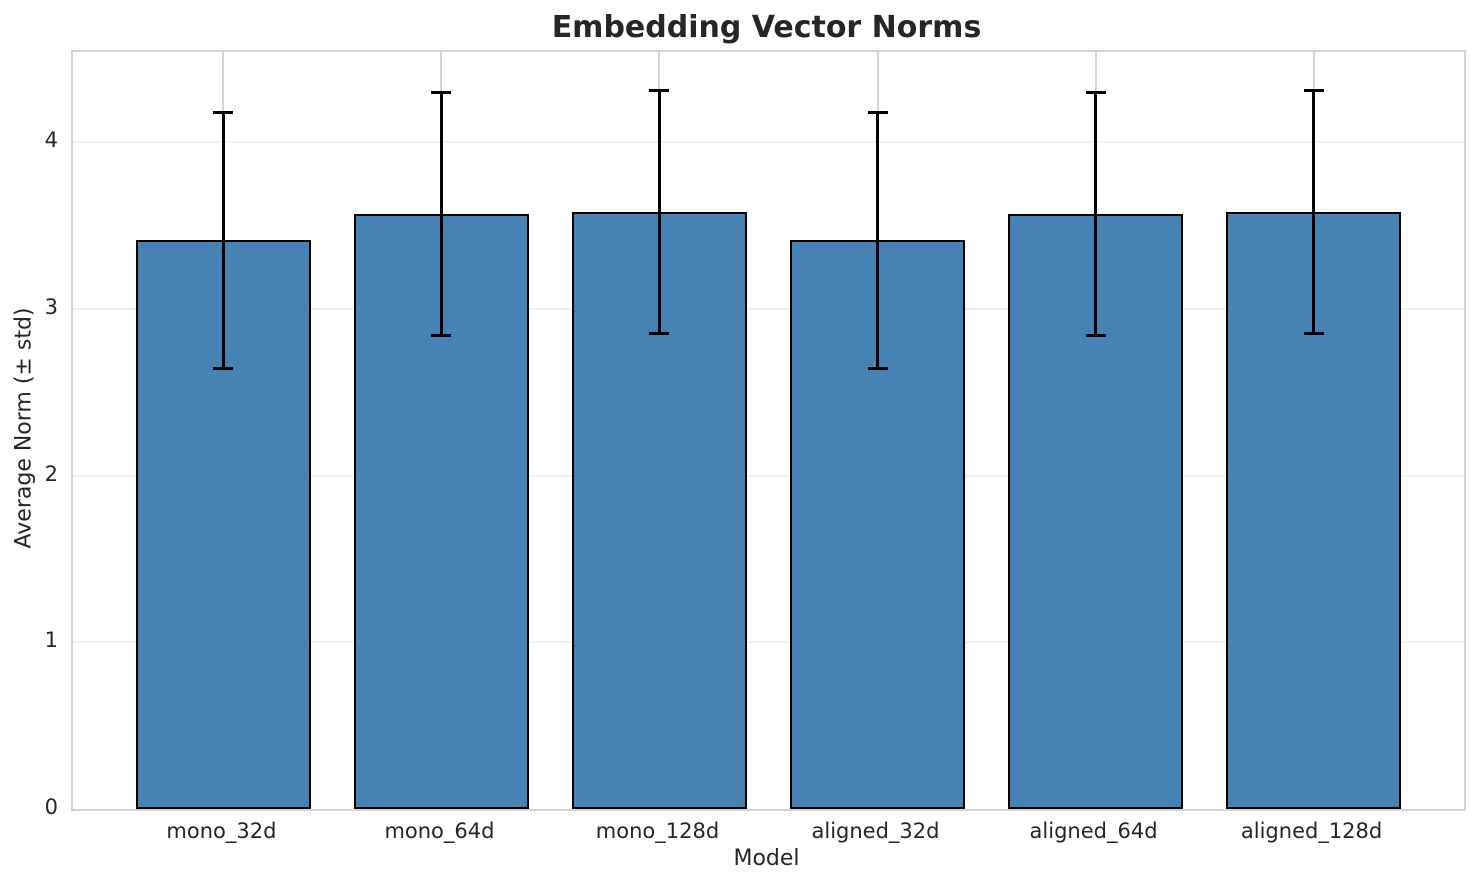  I want to click on y-tick-label: 1, so click(51, 640).